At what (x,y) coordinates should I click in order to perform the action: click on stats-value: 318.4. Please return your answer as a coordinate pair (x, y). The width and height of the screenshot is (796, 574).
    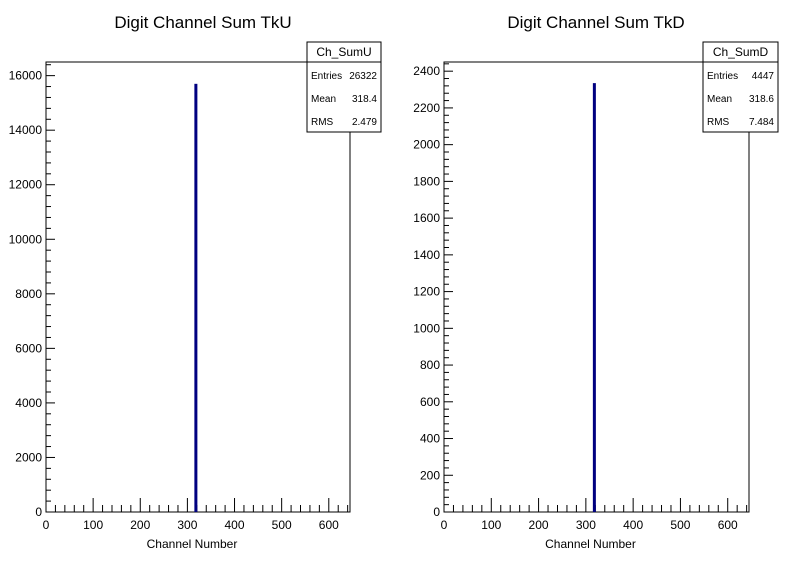
    Looking at the image, I should click on (364, 99).